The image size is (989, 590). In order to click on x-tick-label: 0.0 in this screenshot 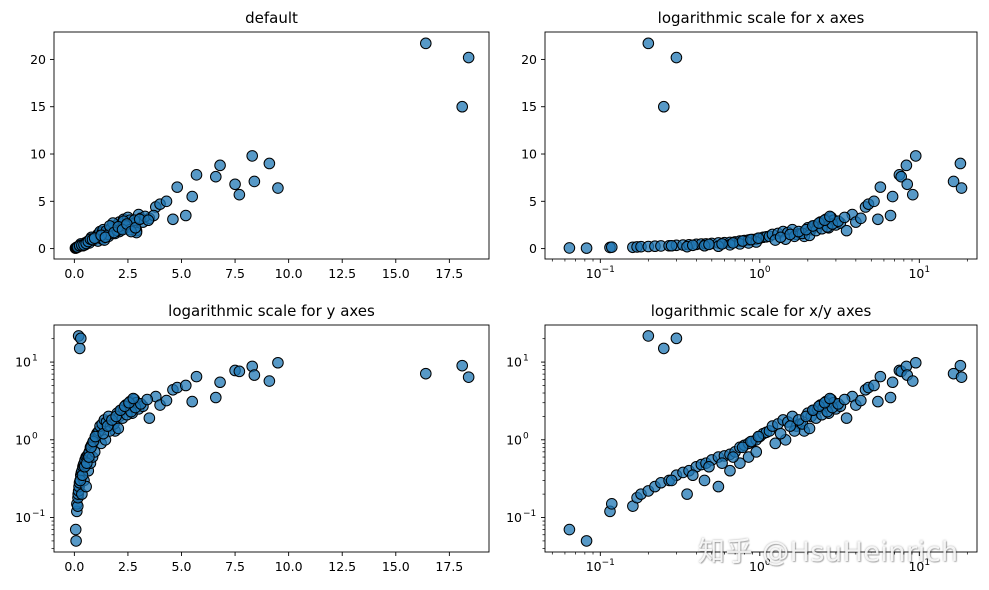, I will do `click(74, 273)`.